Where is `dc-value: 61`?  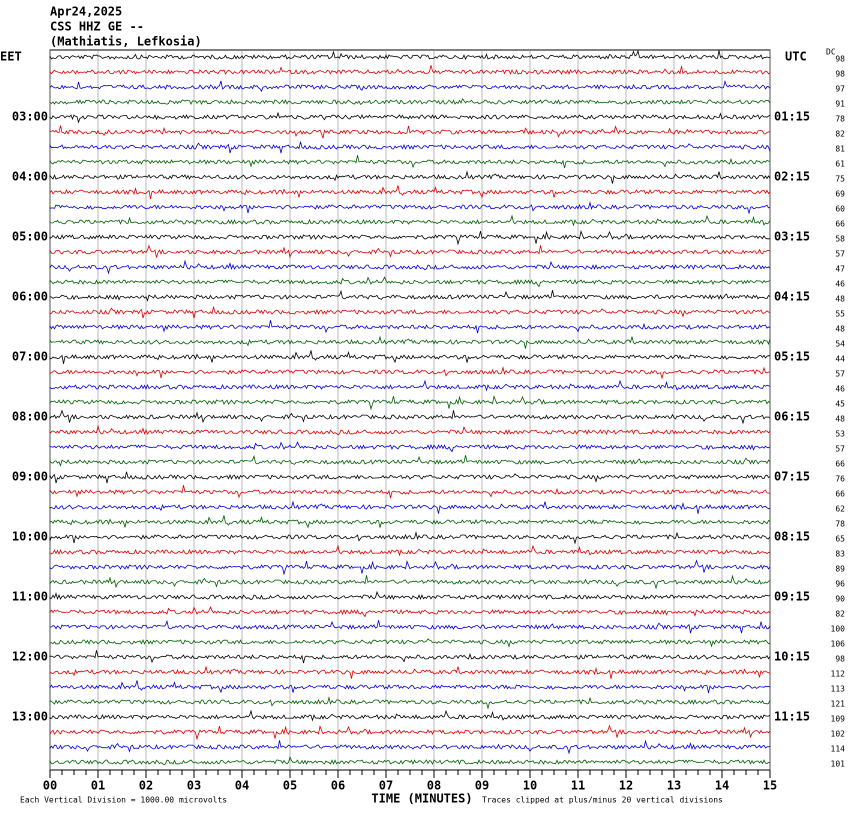 dc-value: 61 is located at coordinates (840, 164).